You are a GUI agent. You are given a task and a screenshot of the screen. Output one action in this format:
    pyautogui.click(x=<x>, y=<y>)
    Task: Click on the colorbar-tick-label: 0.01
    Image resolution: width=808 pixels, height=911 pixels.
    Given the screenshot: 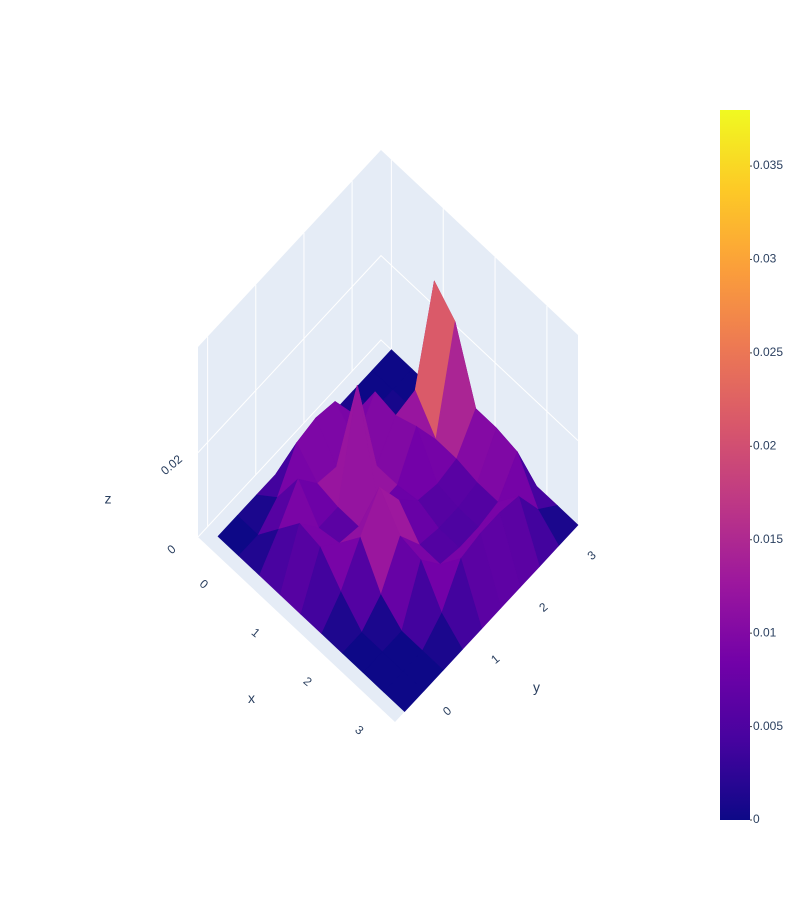 What is the action you would take?
    pyautogui.click(x=765, y=632)
    